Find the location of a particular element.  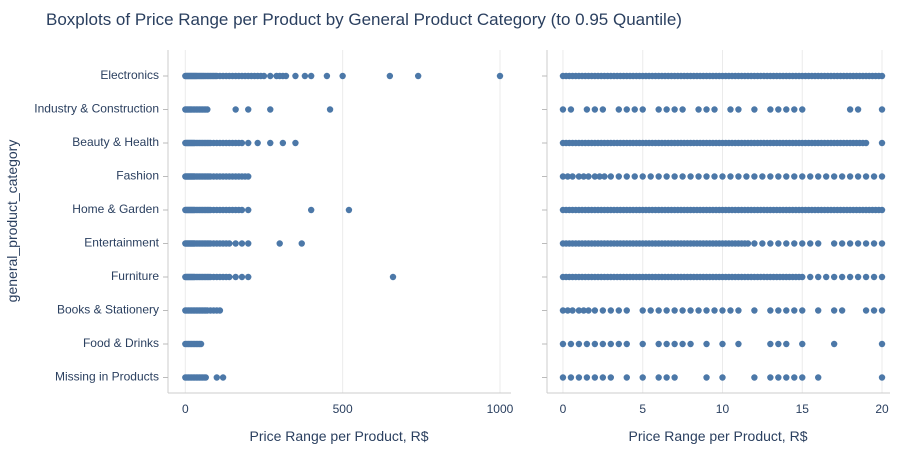

y-axis-title: general_product_category is located at coordinates (12, 221).